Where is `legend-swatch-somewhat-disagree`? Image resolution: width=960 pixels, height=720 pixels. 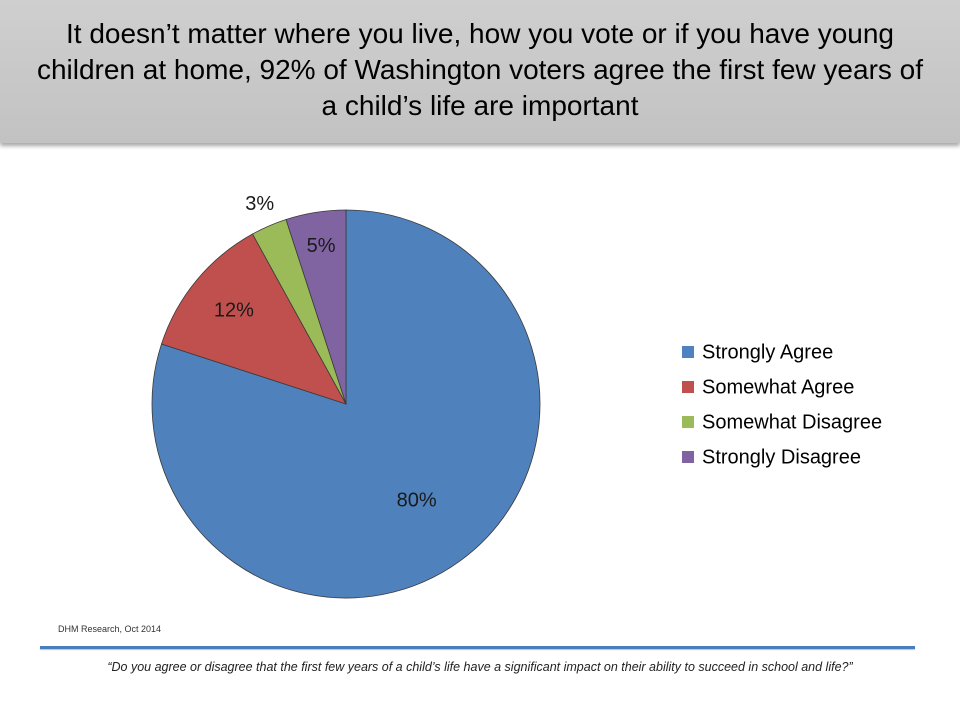 legend-swatch-somewhat-disagree is located at coordinates (688, 422).